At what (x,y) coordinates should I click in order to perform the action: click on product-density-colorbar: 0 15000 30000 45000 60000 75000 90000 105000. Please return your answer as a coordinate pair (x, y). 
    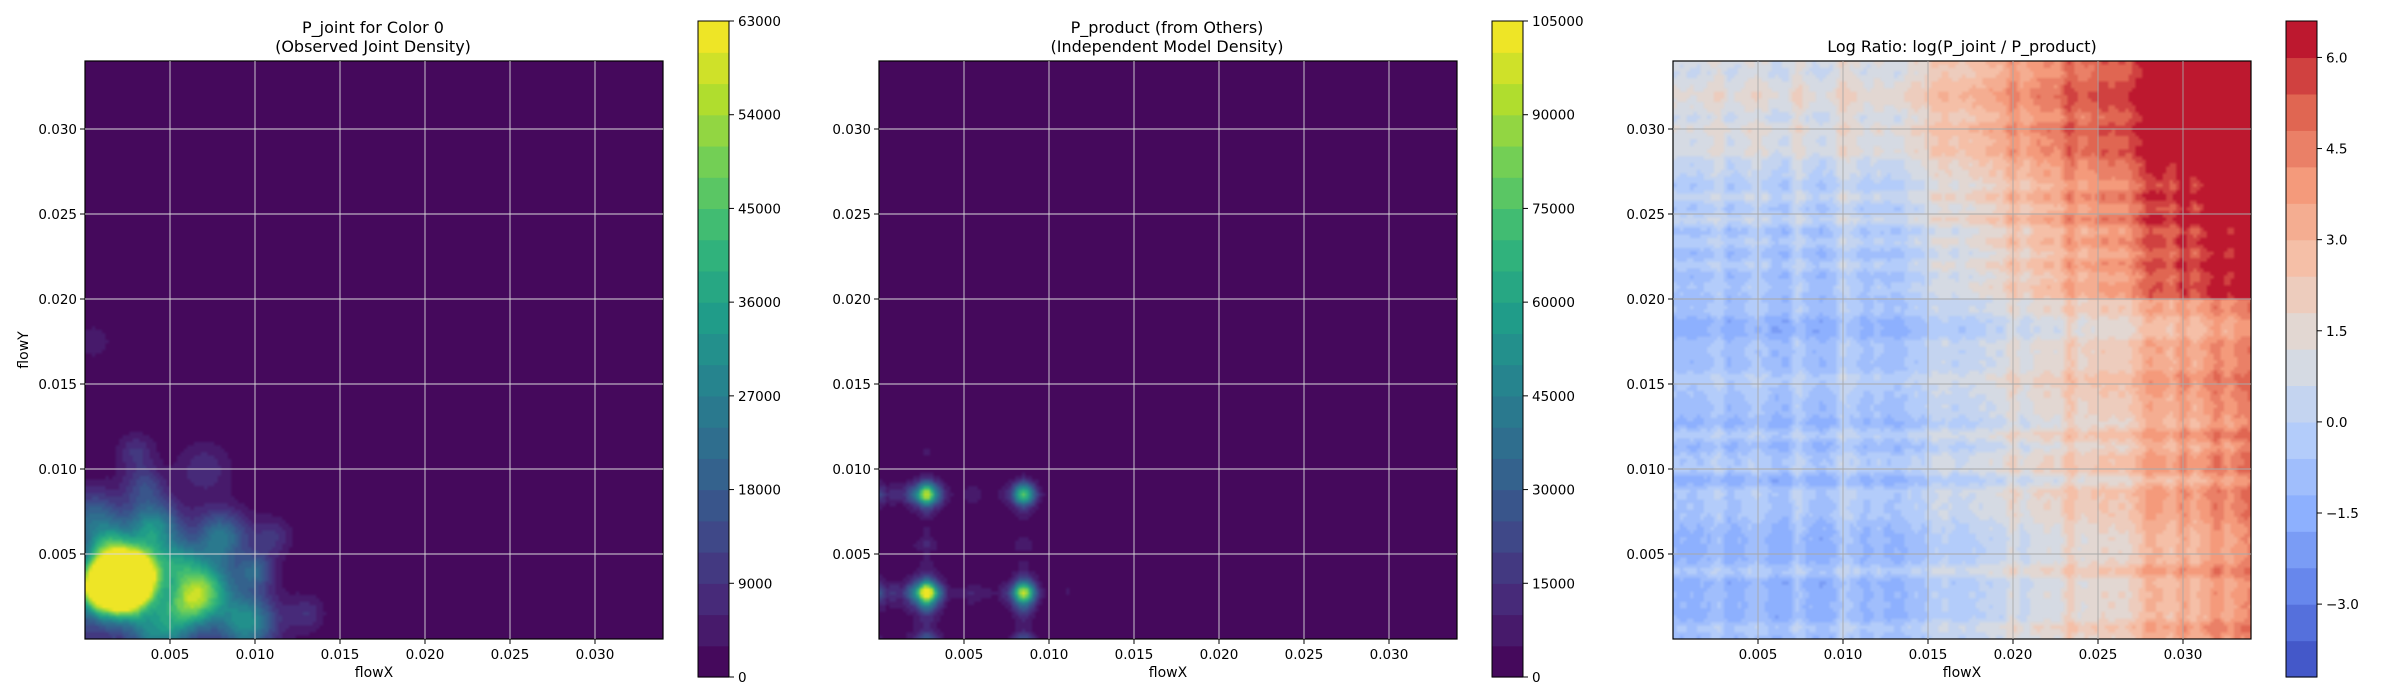
    Looking at the image, I should click on (1537, 350).